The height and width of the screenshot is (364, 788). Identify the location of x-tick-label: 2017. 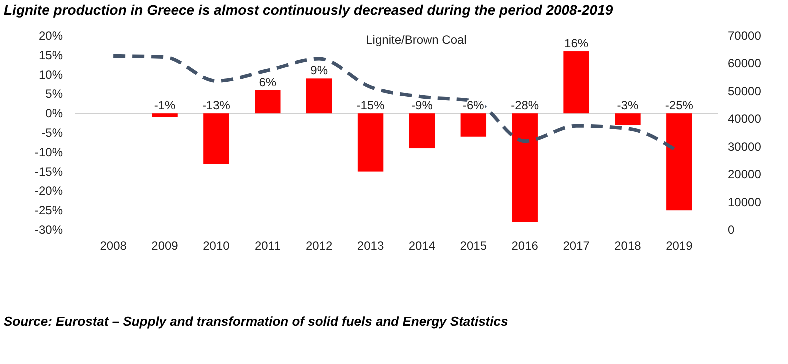
(576, 246).